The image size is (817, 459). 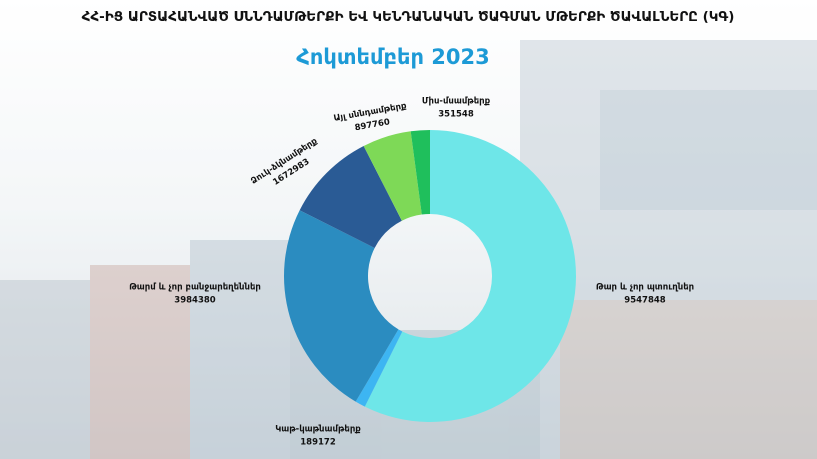 I want to click on data-label: Թարմ և չոր բանջարեղեններ 3984380, so click(x=195, y=294).